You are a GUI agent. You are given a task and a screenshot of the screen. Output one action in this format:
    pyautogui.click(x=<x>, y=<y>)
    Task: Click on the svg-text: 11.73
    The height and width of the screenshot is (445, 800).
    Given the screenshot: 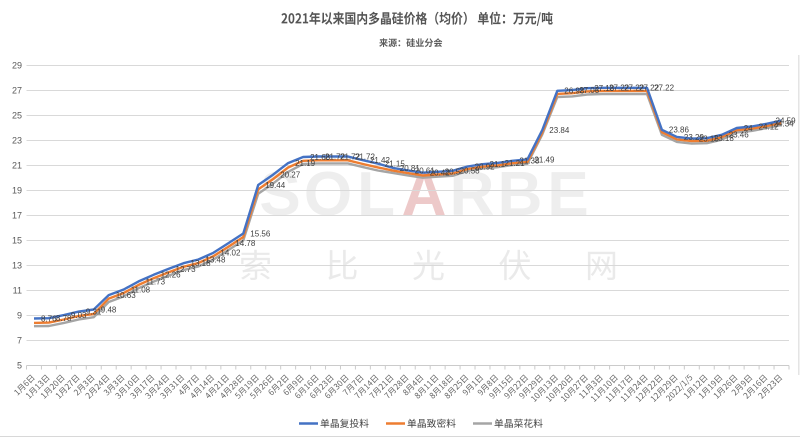 What is the action you would take?
    pyautogui.click(x=156, y=281)
    